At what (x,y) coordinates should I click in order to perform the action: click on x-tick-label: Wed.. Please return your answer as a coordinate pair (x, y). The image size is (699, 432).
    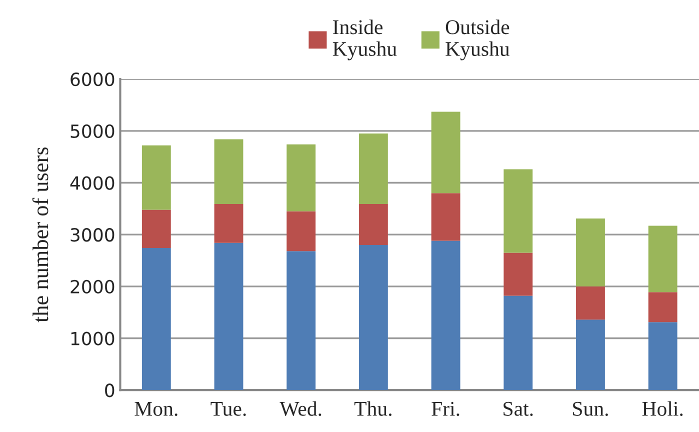
    Looking at the image, I should click on (301, 408).